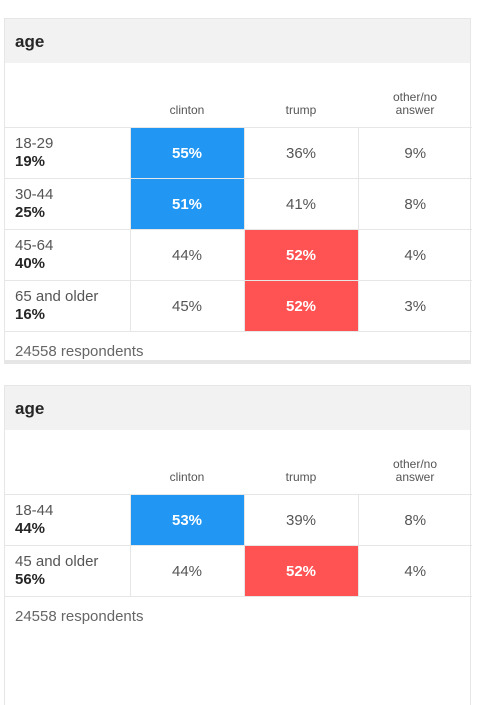 This screenshot has height=705, width=493. What do you see at coordinates (30, 212) in the screenshot?
I see `group-share: 25%` at bounding box center [30, 212].